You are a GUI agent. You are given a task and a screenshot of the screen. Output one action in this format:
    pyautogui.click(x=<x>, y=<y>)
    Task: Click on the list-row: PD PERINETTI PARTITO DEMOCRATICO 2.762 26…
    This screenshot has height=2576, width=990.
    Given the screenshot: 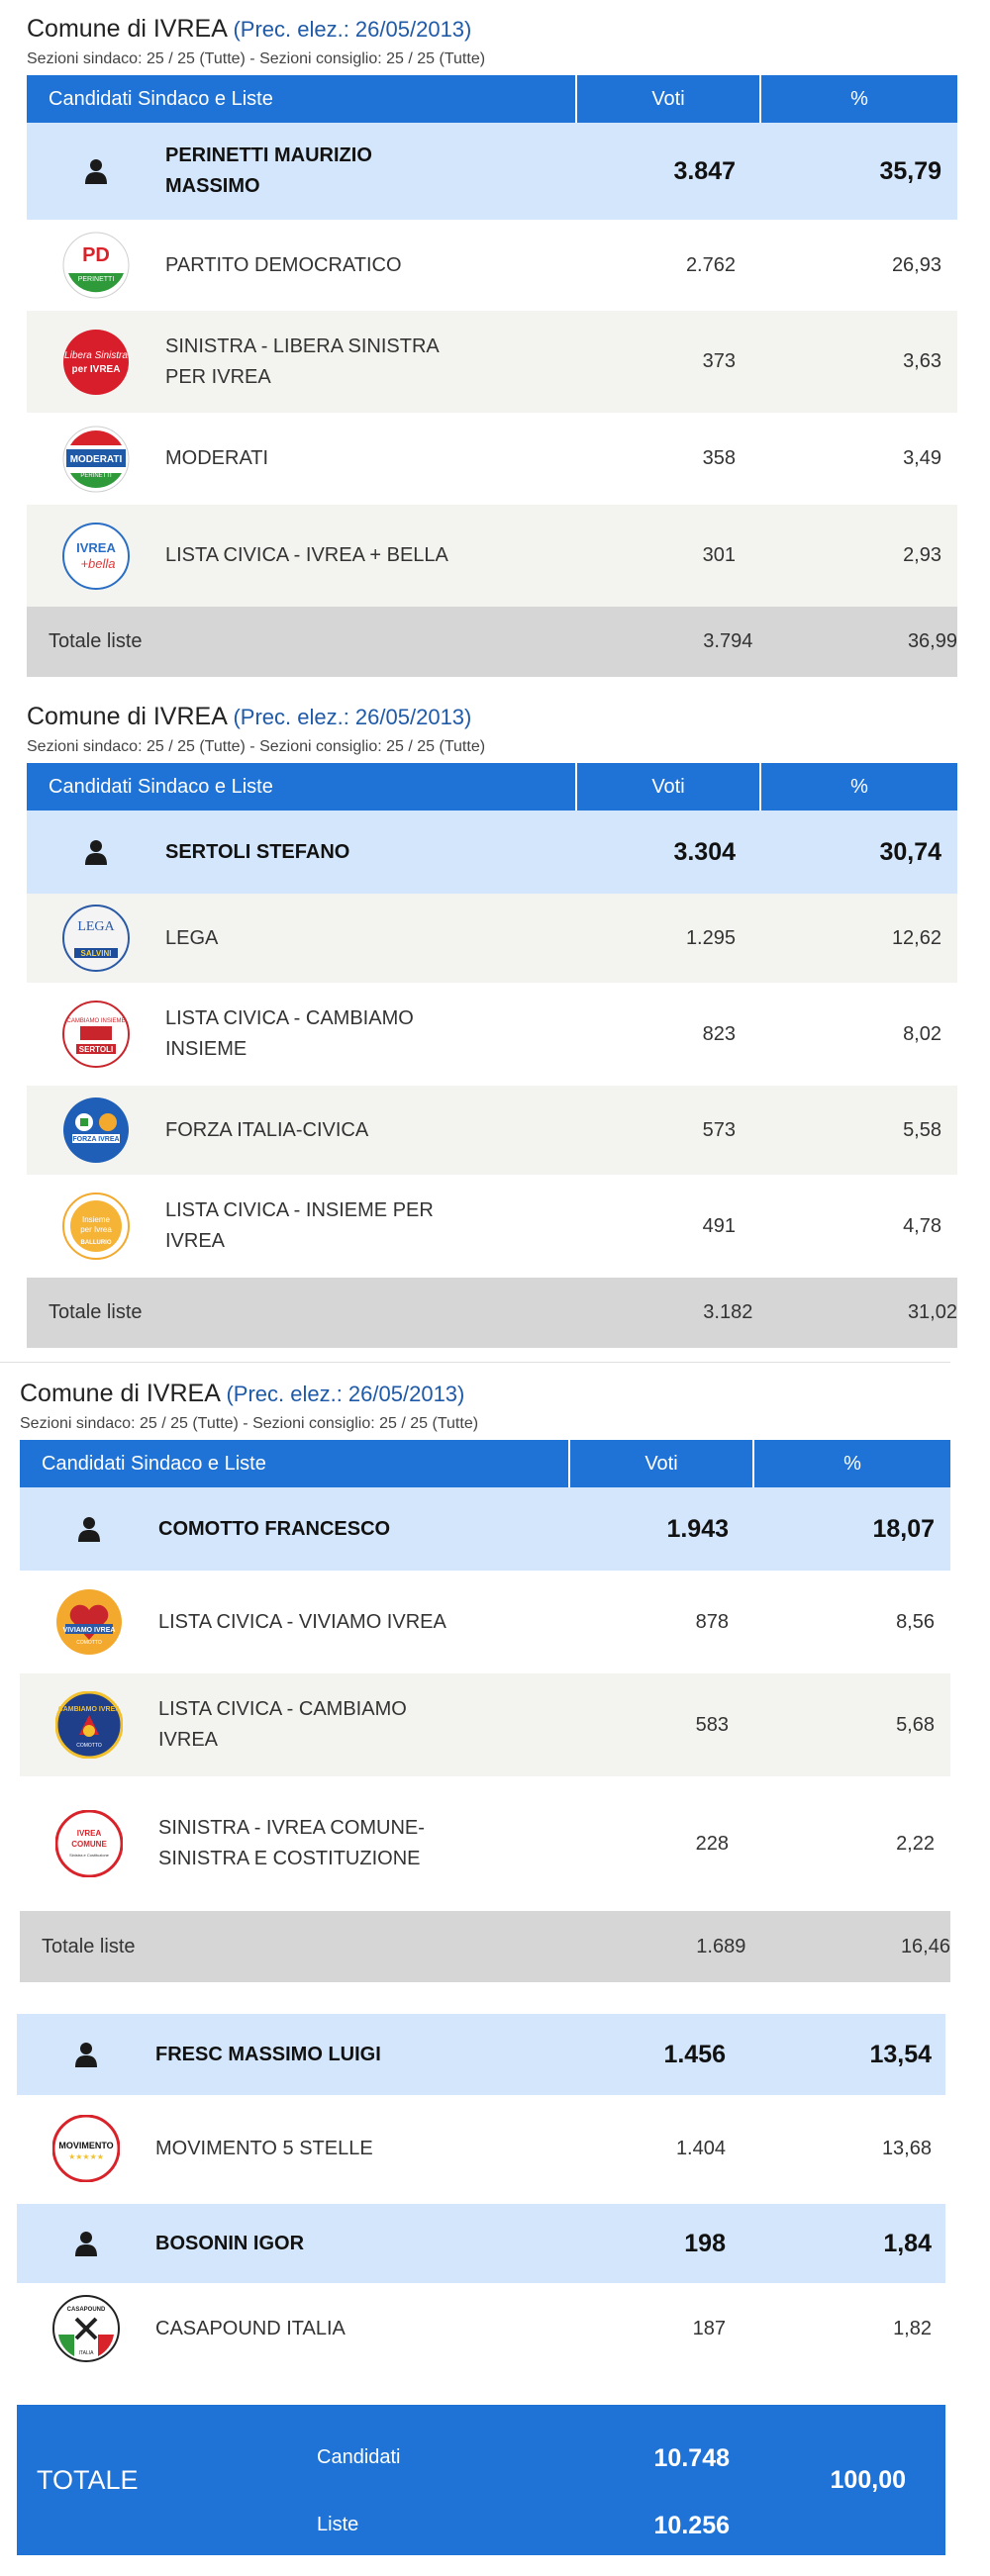 What is the action you would take?
    pyautogui.click(x=492, y=265)
    